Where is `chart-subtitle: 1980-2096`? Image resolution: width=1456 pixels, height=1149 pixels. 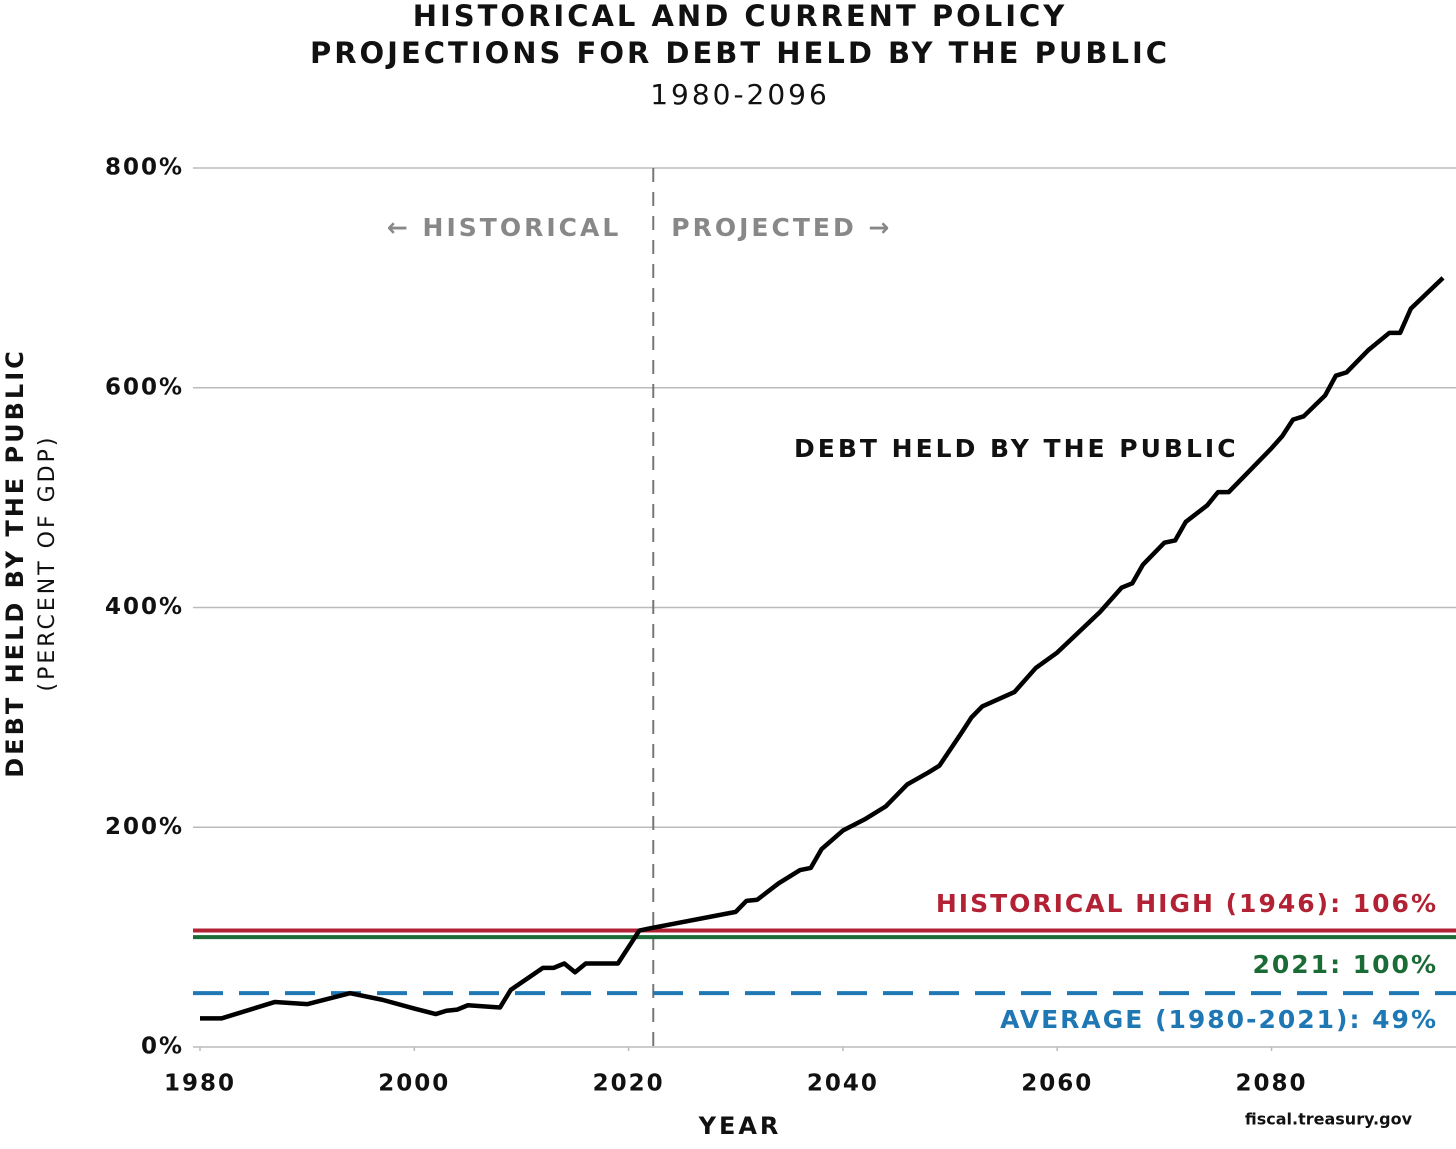
chart-subtitle: 1980-2096 is located at coordinates (740, 94).